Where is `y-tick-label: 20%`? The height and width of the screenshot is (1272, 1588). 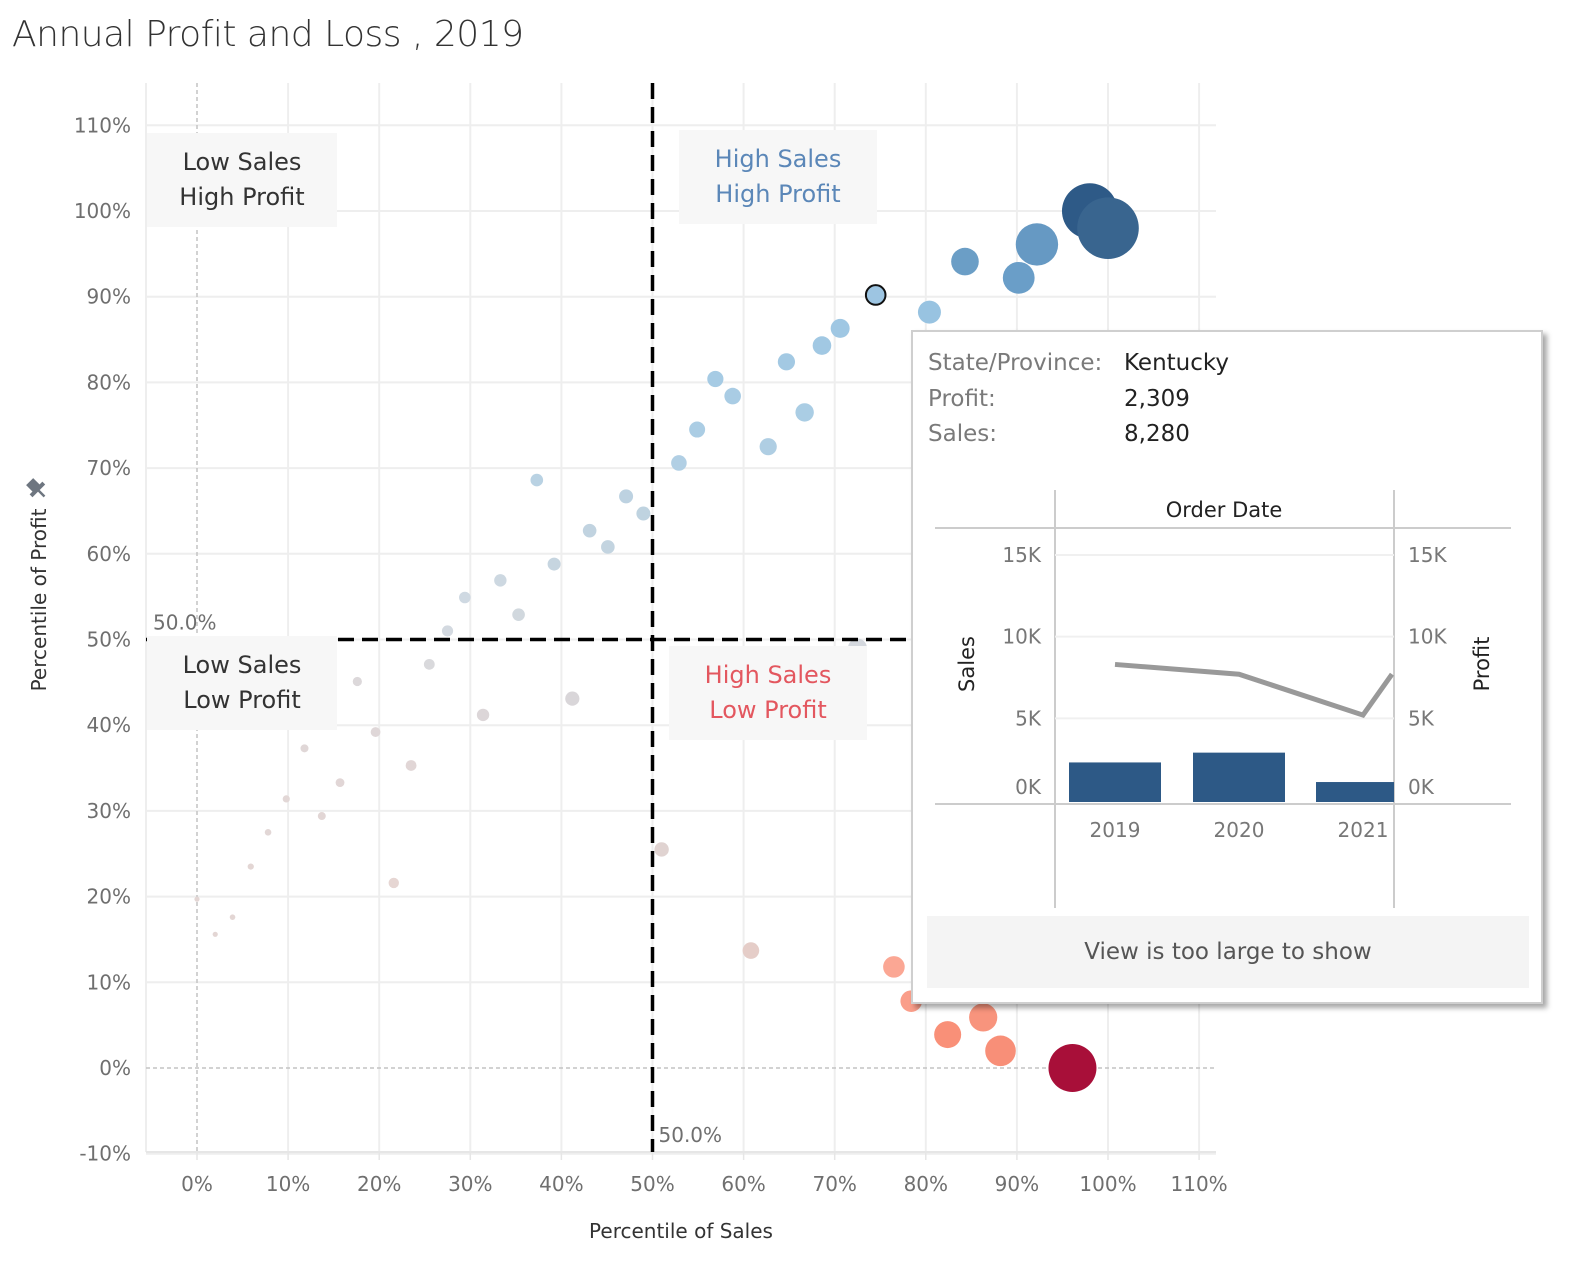 y-tick-label: 20% is located at coordinates (109, 897).